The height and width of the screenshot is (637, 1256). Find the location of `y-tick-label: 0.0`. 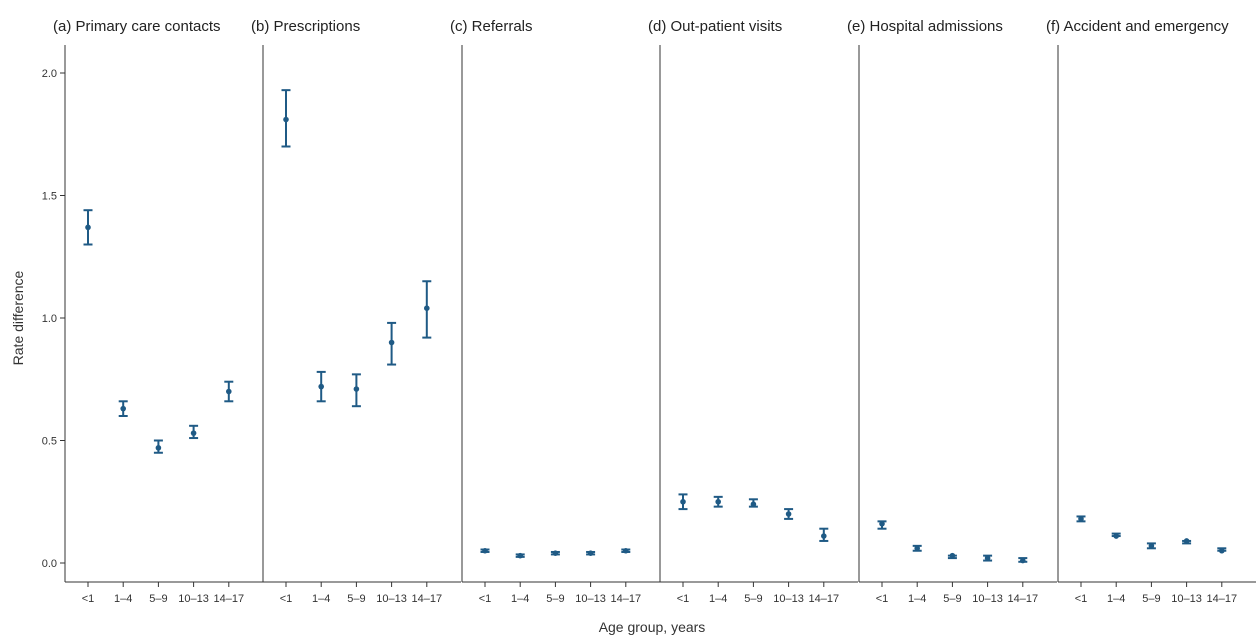

y-tick-label: 0.0 is located at coordinates (49, 564).